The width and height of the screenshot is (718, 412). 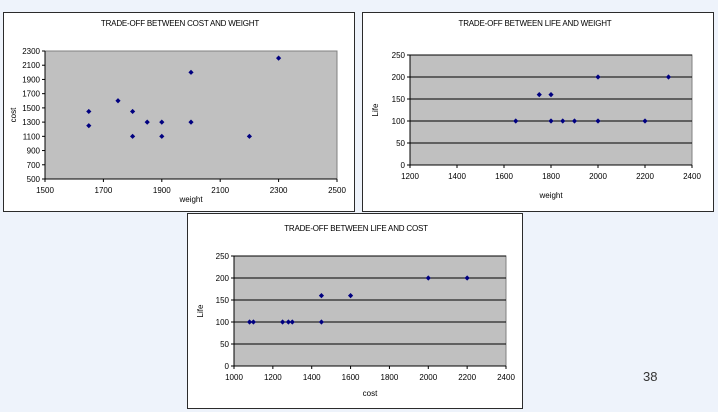 I want to click on chart-title: TRADE-OFF BETWEEN COST AND WEIGHT, so click(x=180, y=23).